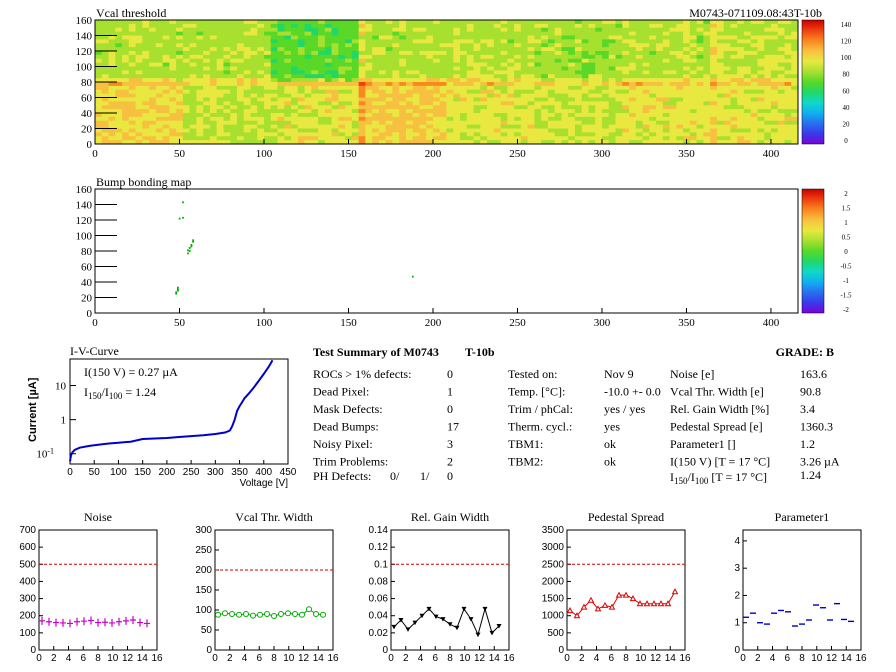 The width and height of the screenshot is (896, 672). What do you see at coordinates (641, 658) in the screenshot?
I see `roc-x-tick-label: 10` at bounding box center [641, 658].